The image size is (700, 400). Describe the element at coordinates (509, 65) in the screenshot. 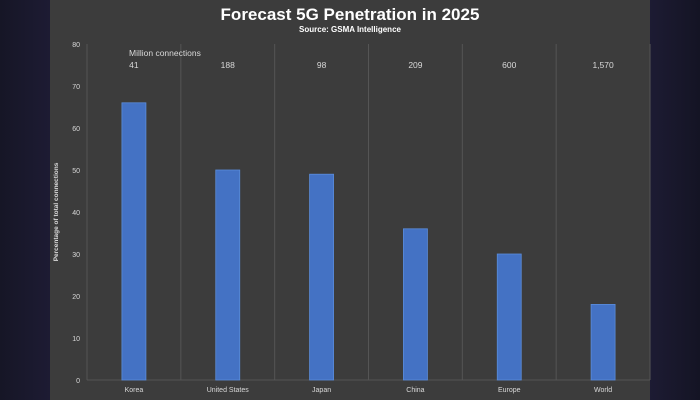

I see `connections-label: 600` at that location.